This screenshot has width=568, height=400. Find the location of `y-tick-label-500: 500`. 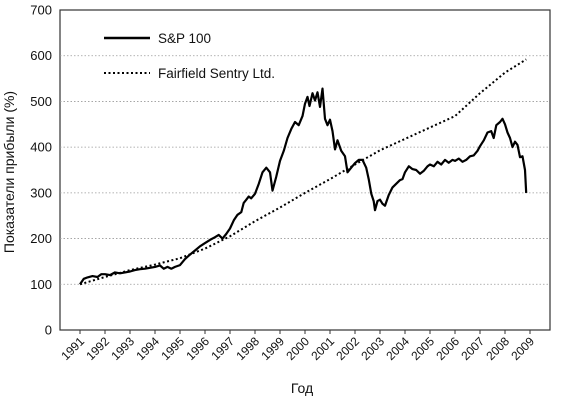

y-tick-label-500: 500 is located at coordinates (41, 101).